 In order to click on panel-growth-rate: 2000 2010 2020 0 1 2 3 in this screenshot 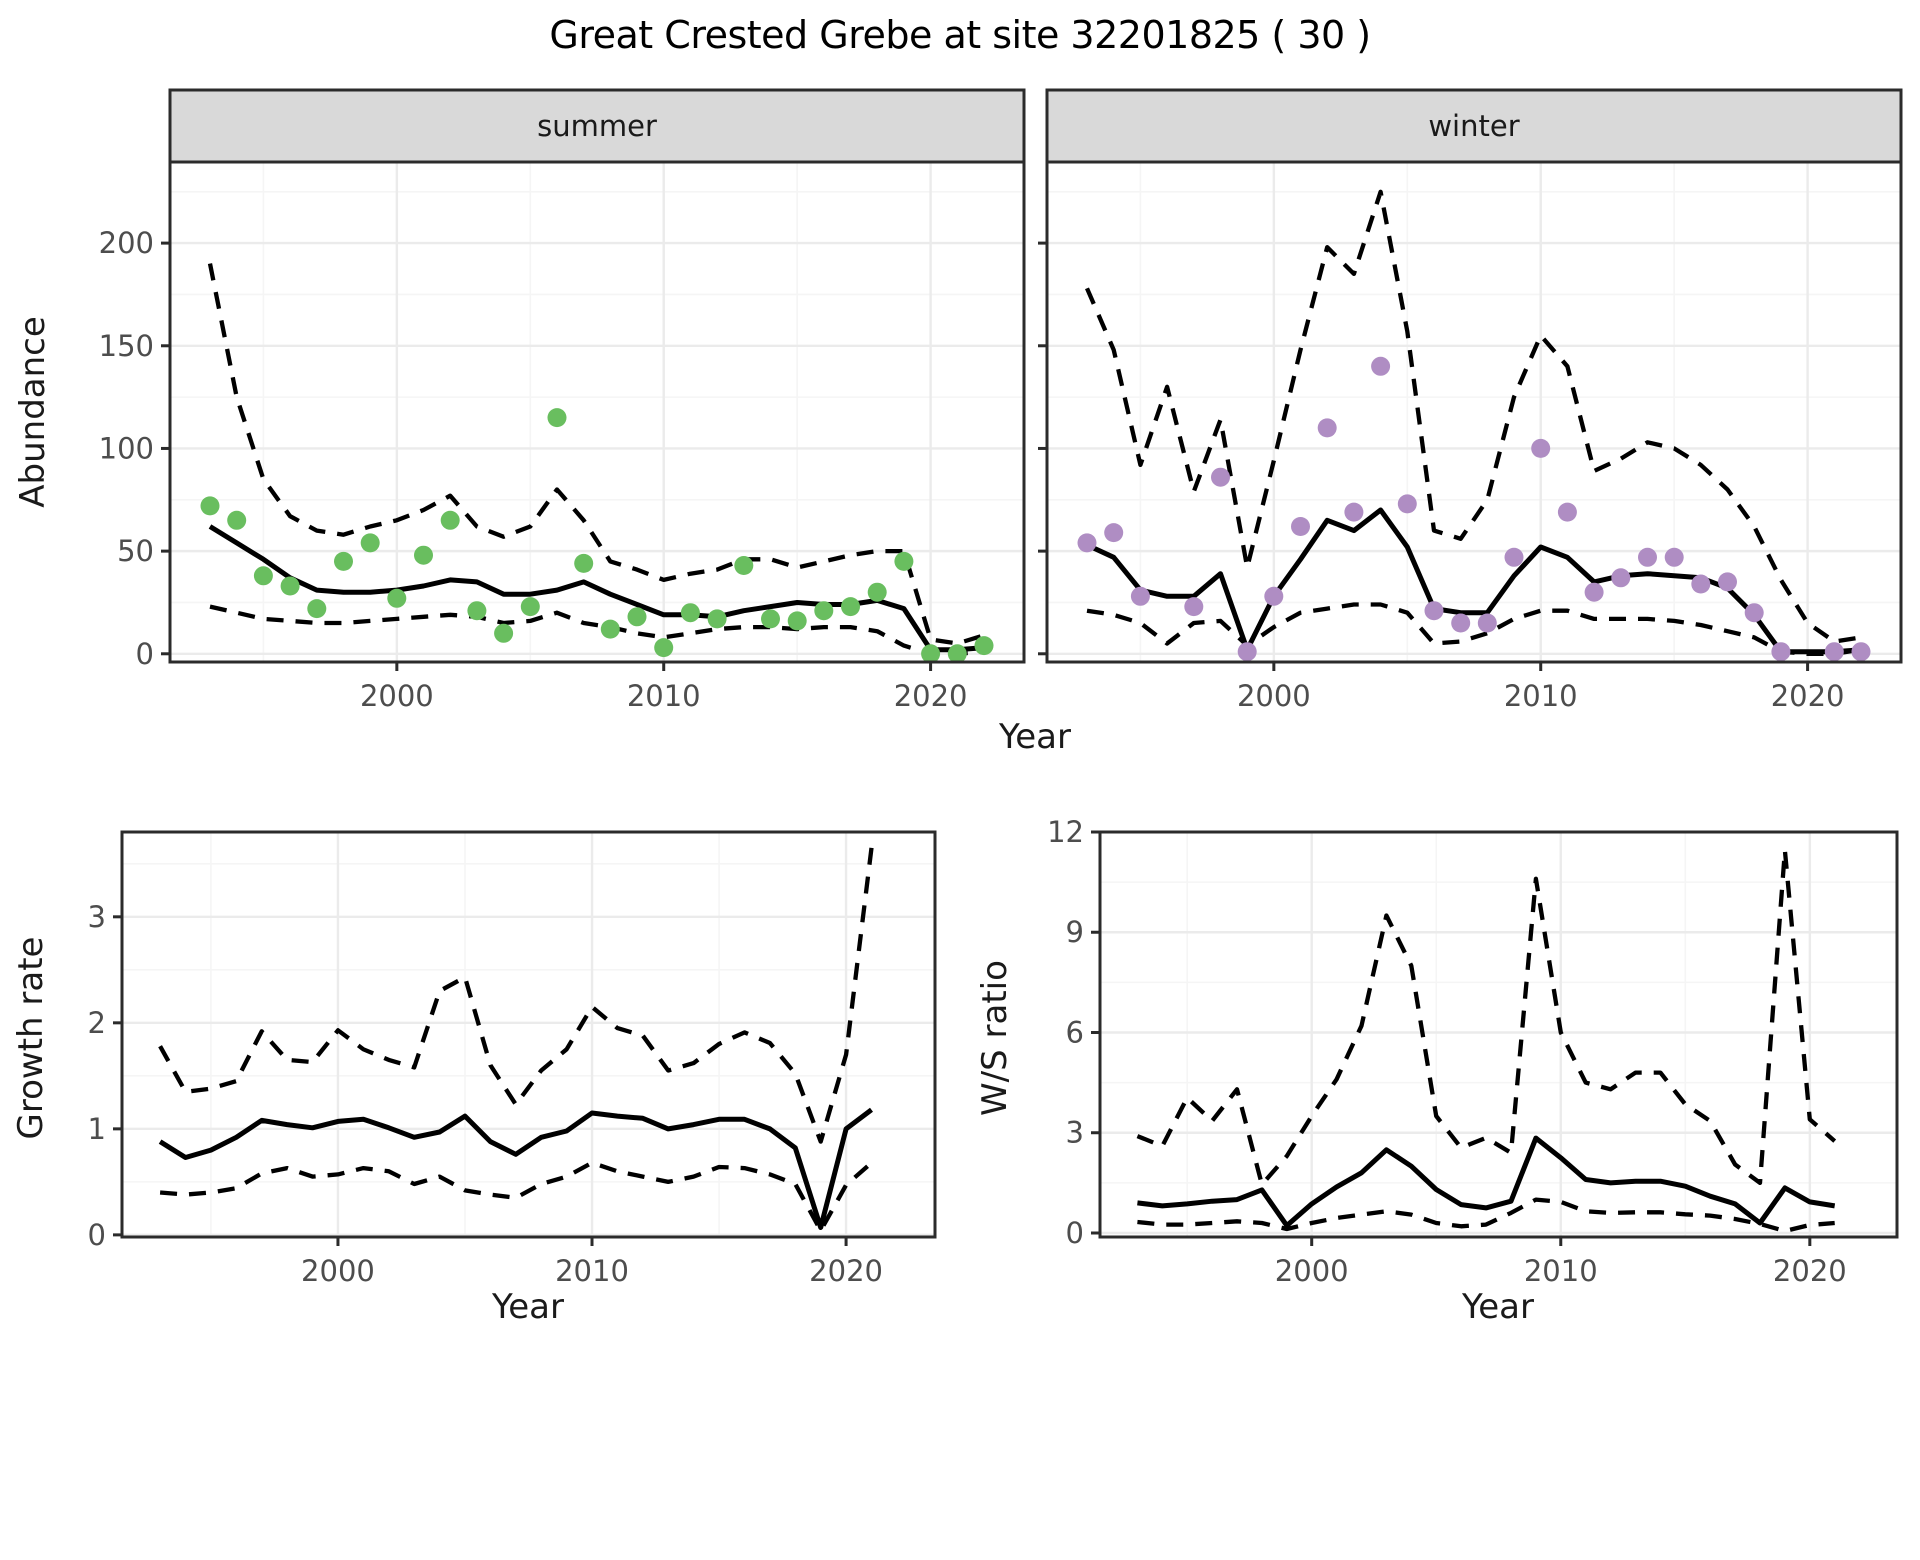, I will do `click(512, 1059)`.